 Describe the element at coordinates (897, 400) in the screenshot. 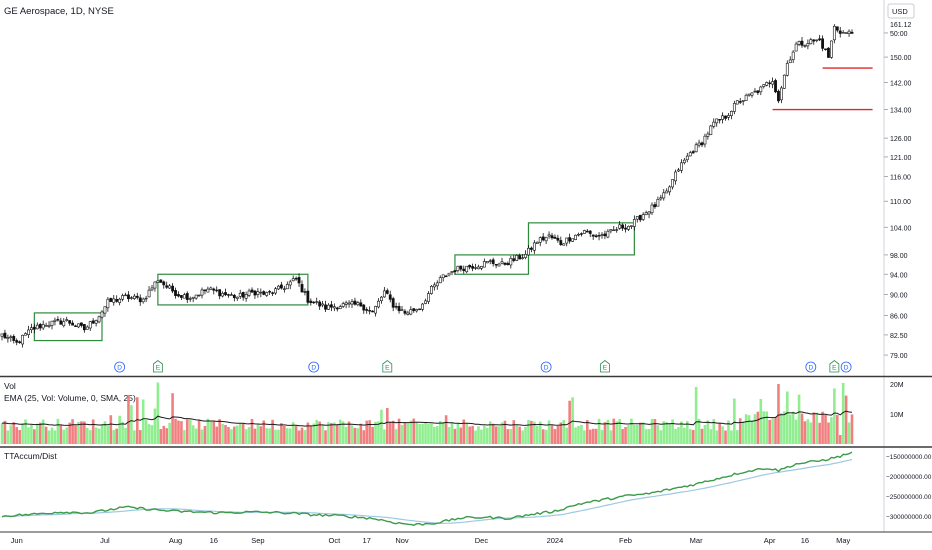

I see `volume-axis-labels: 20M 10M` at that location.